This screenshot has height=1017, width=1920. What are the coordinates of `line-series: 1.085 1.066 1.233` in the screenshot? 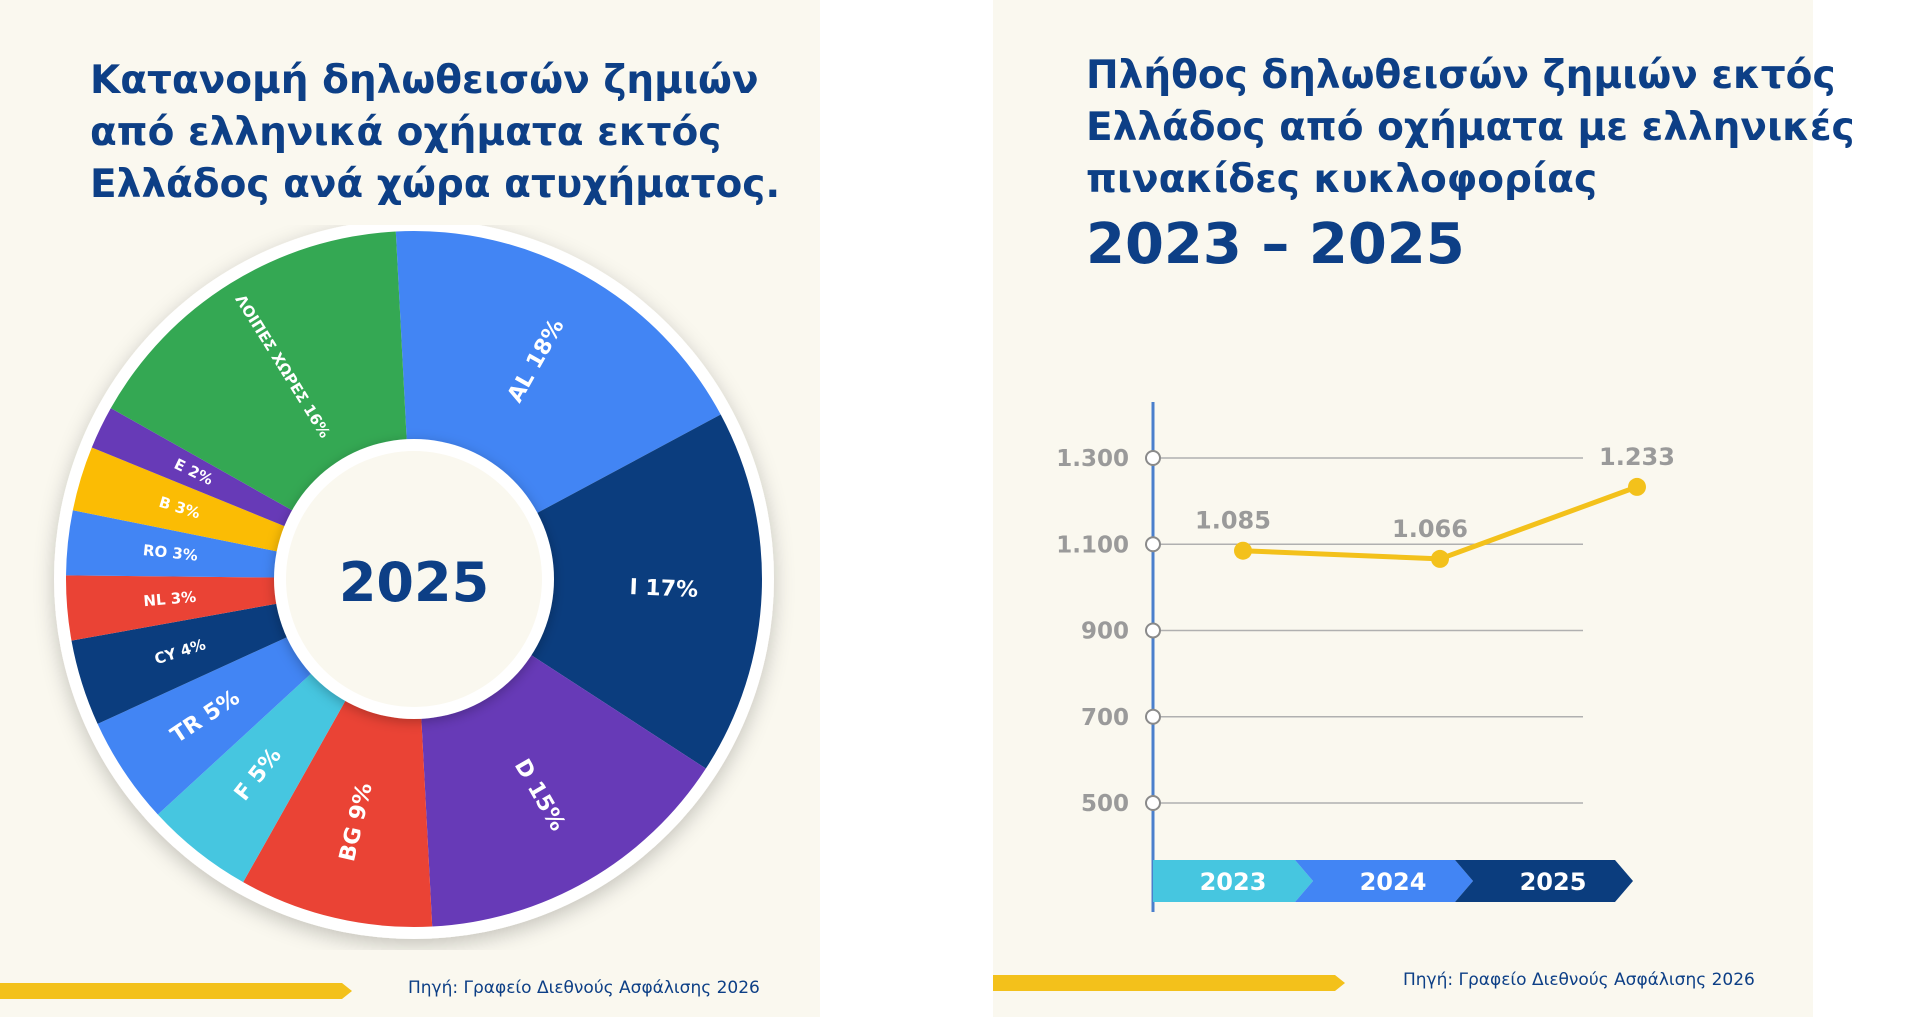 It's located at (1435, 505).